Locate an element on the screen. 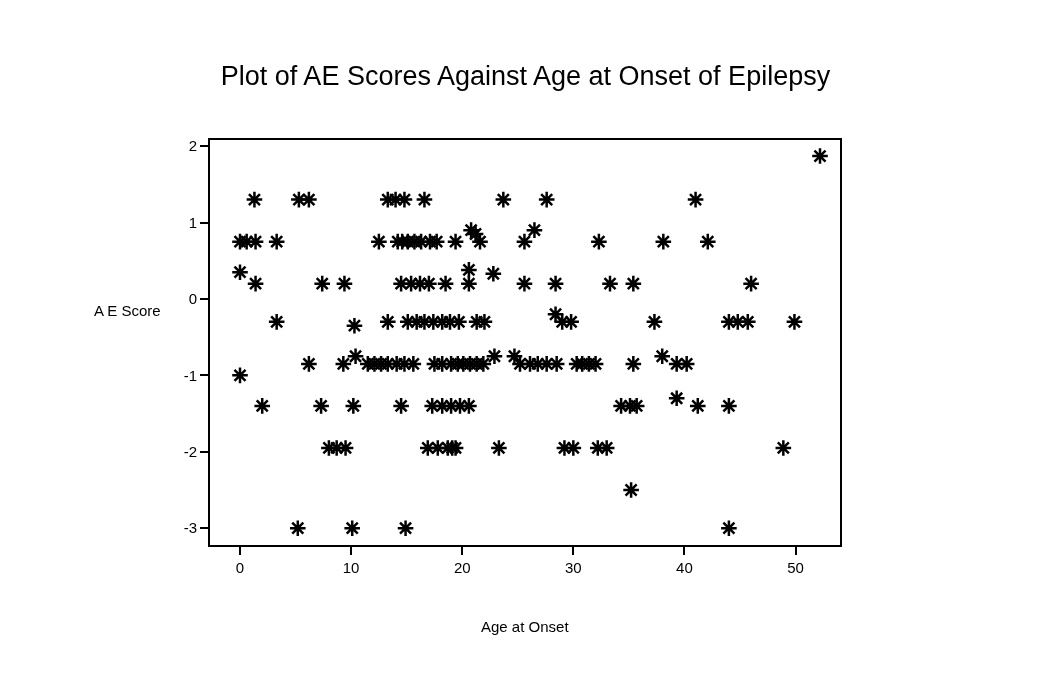  x-tick-label: 50 is located at coordinates (795, 567).